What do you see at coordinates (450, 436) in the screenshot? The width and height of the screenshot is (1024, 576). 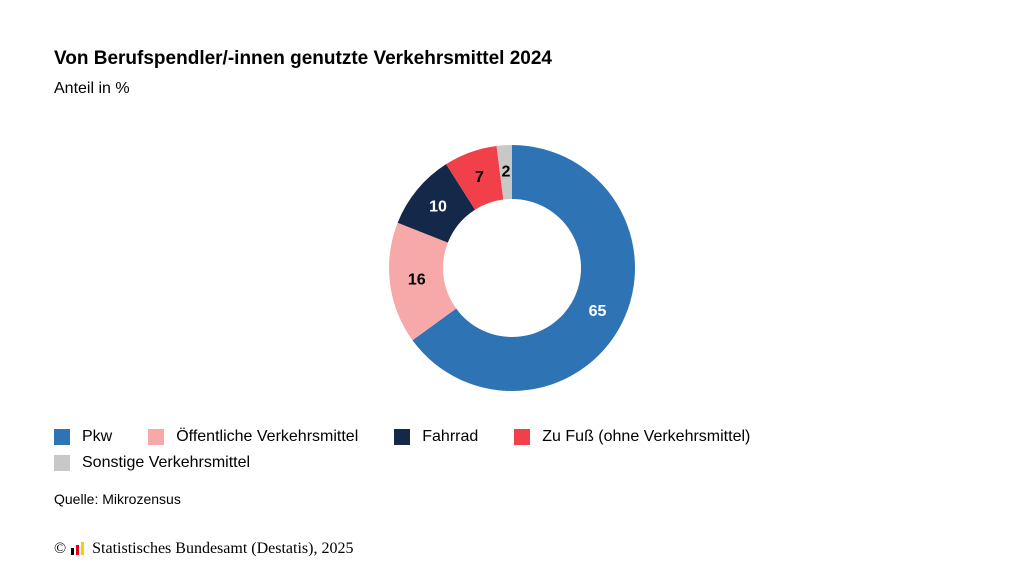 I see `legend-label-fahrrad: Fahrrad` at bounding box center [450, 436].